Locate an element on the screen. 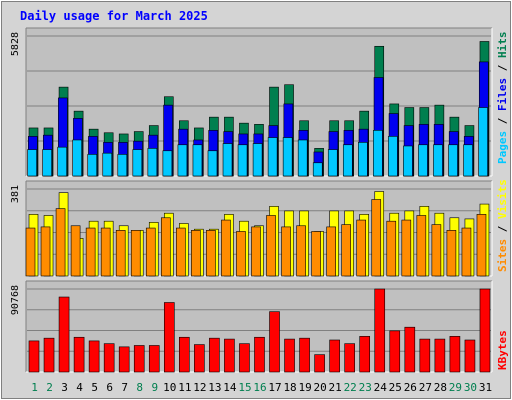 The width and height of the screenshot is (512, 400). x-tick-label-5: 5 is located at coordinates (94, 387).